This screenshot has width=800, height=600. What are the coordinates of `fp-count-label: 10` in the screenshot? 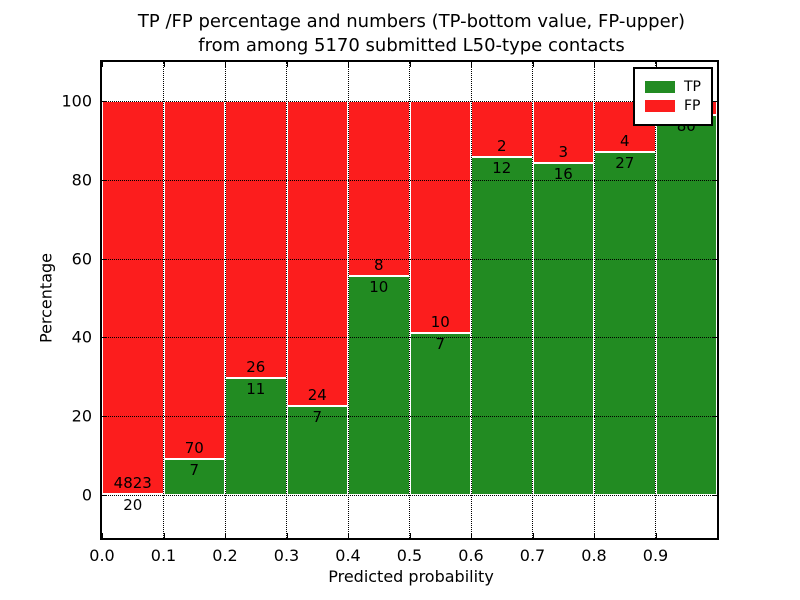 It's located at (440, 321).